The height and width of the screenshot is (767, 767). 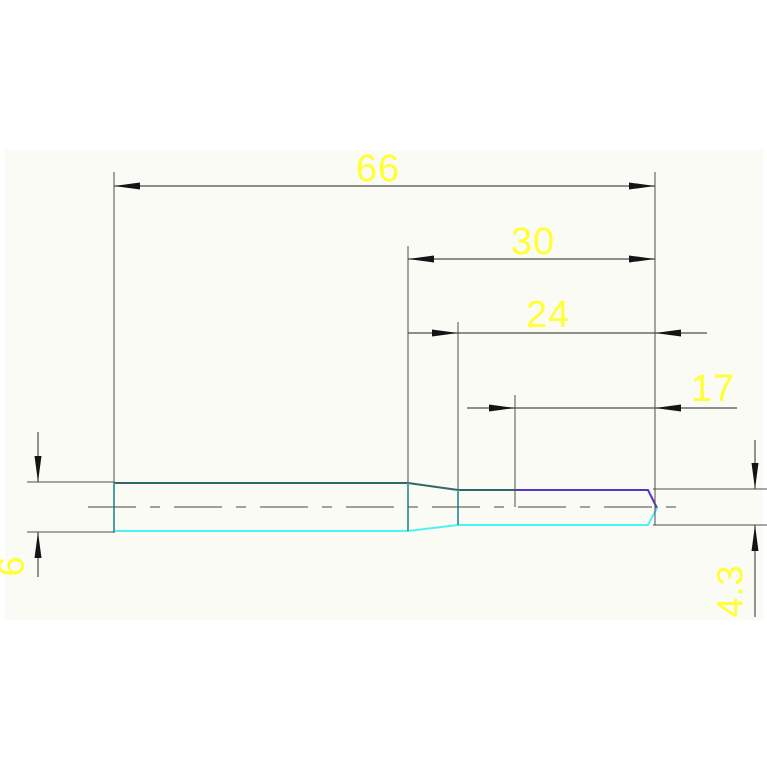 What do you see at coordinates (385, 507) in the screenshot?
I see `part-outline` at bounding box center [385, 507].